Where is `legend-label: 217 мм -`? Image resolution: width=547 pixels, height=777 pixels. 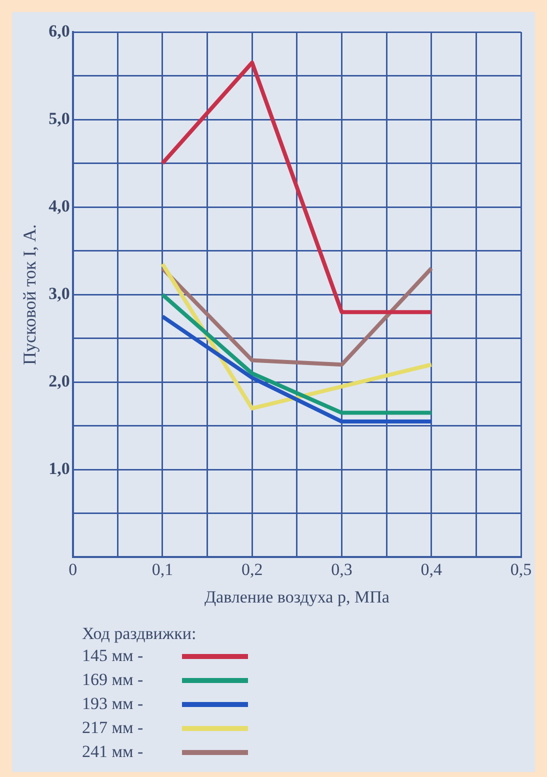 legend-label: 217 мм - is located at coordinates (113, 728).